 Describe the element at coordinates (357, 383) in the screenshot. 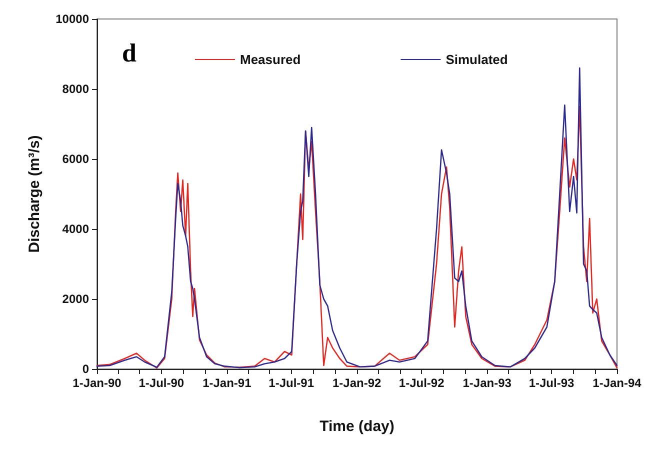

I see `x-tick-label: 1-Jan-92` at that location.